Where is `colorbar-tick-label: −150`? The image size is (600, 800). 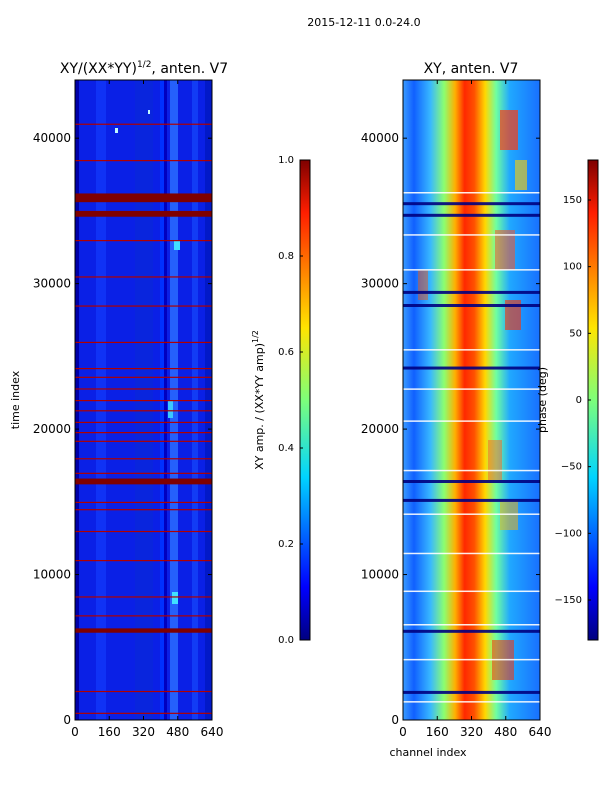 colorbar-tick-label: −150 is located at coordinates (568, 600).